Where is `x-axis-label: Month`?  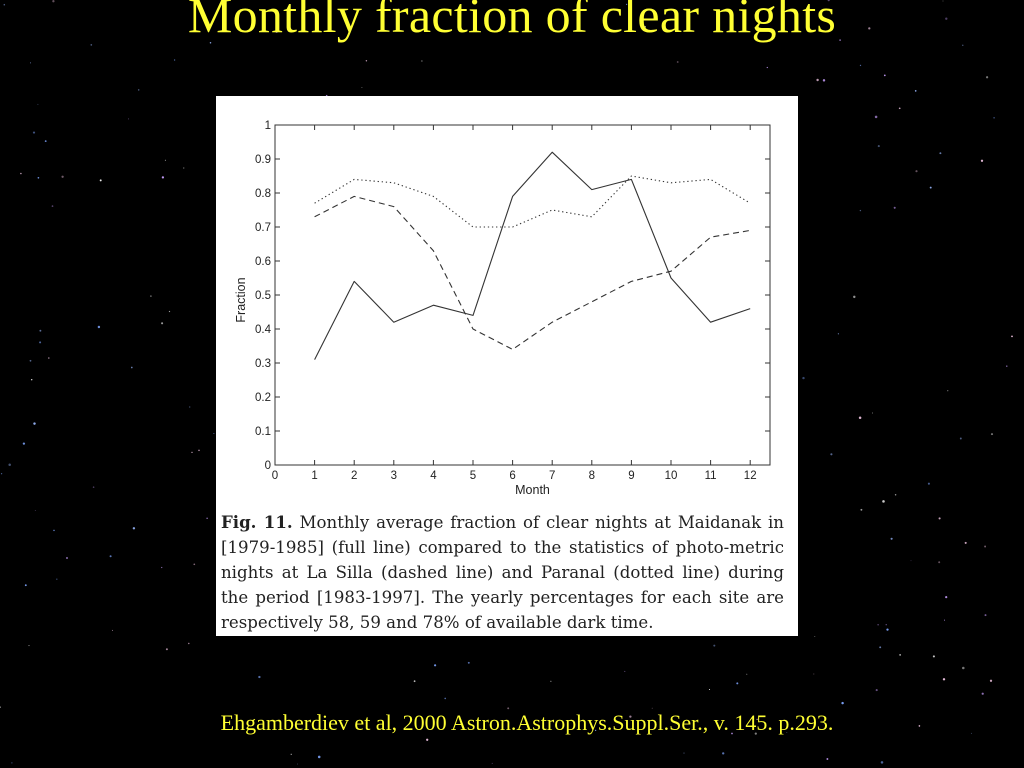 x-axis-label: Month is located at coordinates (532, 490).